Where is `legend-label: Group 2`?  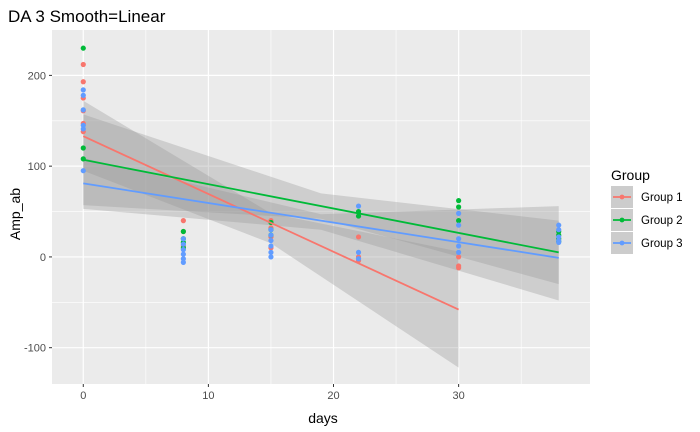 legend-label: Group 2 is located at coordinates (662, 221).